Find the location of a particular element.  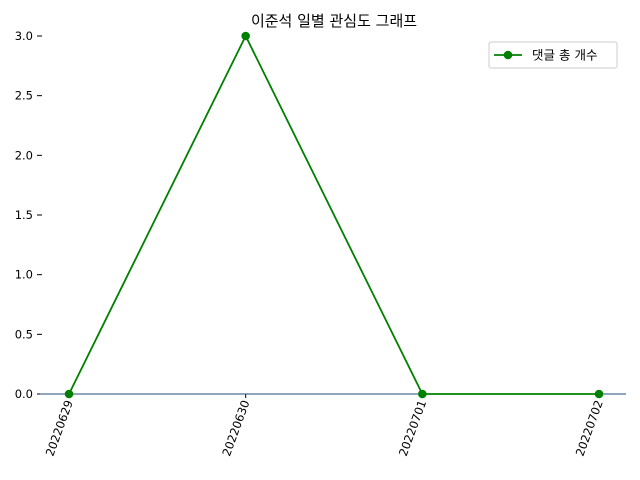

y-tick-label: 1.5 is located at coordinates (24, 215).